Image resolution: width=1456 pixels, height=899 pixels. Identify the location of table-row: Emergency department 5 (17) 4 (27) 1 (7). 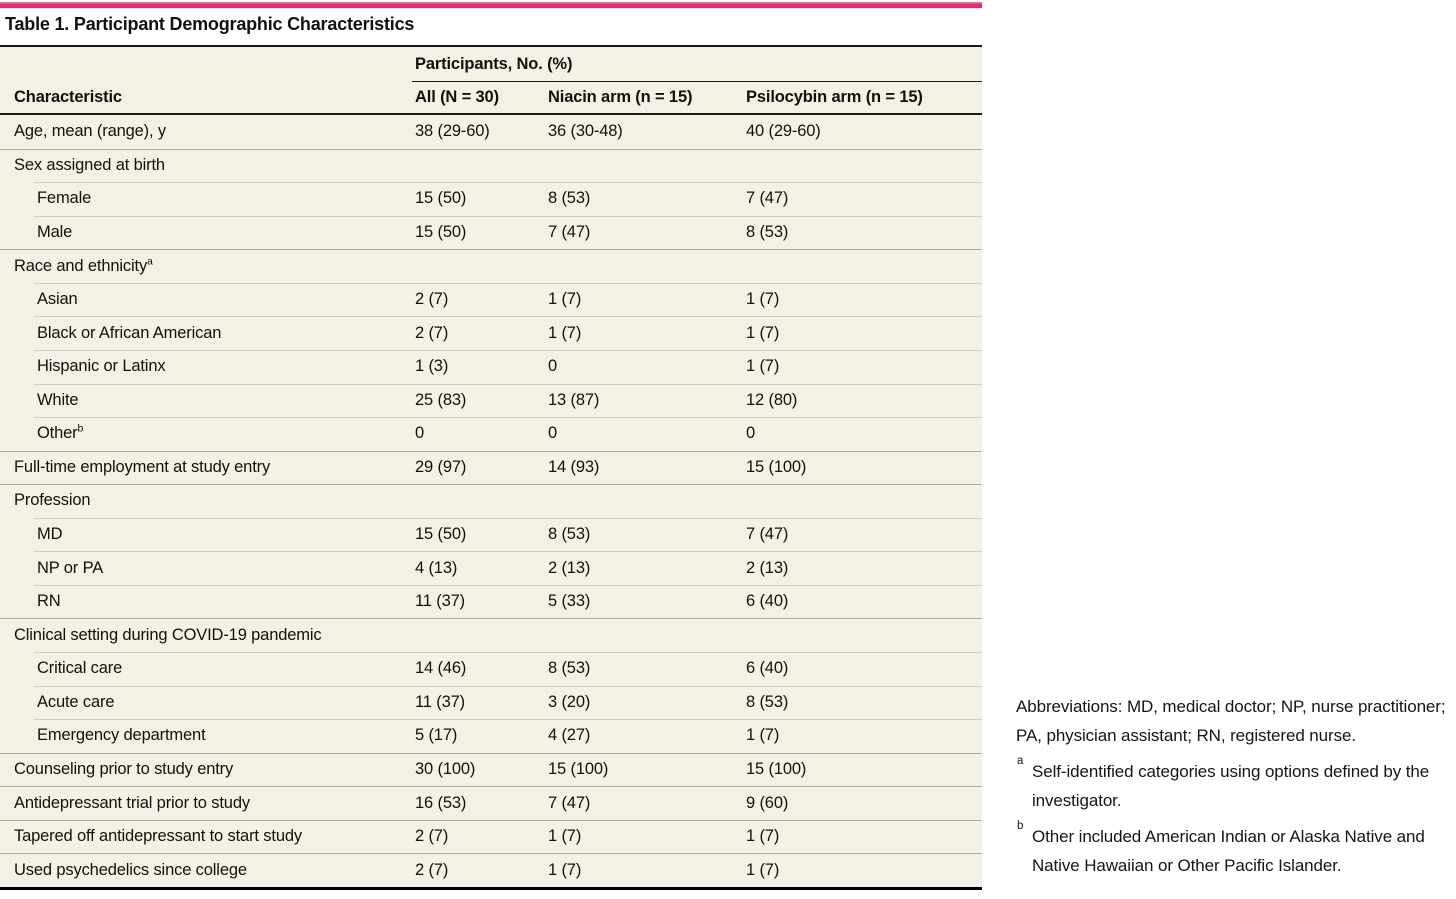
(491, 736).